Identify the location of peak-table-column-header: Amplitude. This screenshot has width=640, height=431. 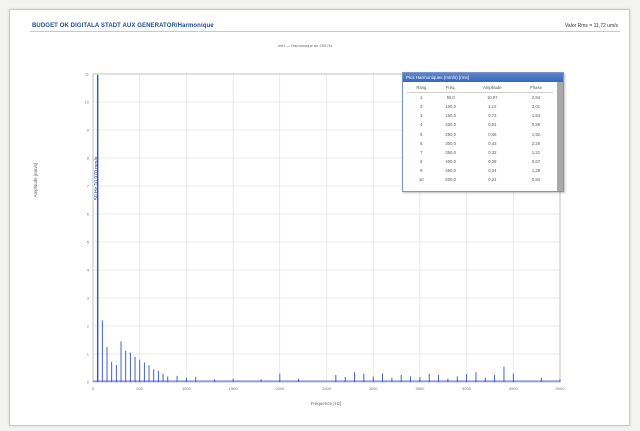
(492, 88).